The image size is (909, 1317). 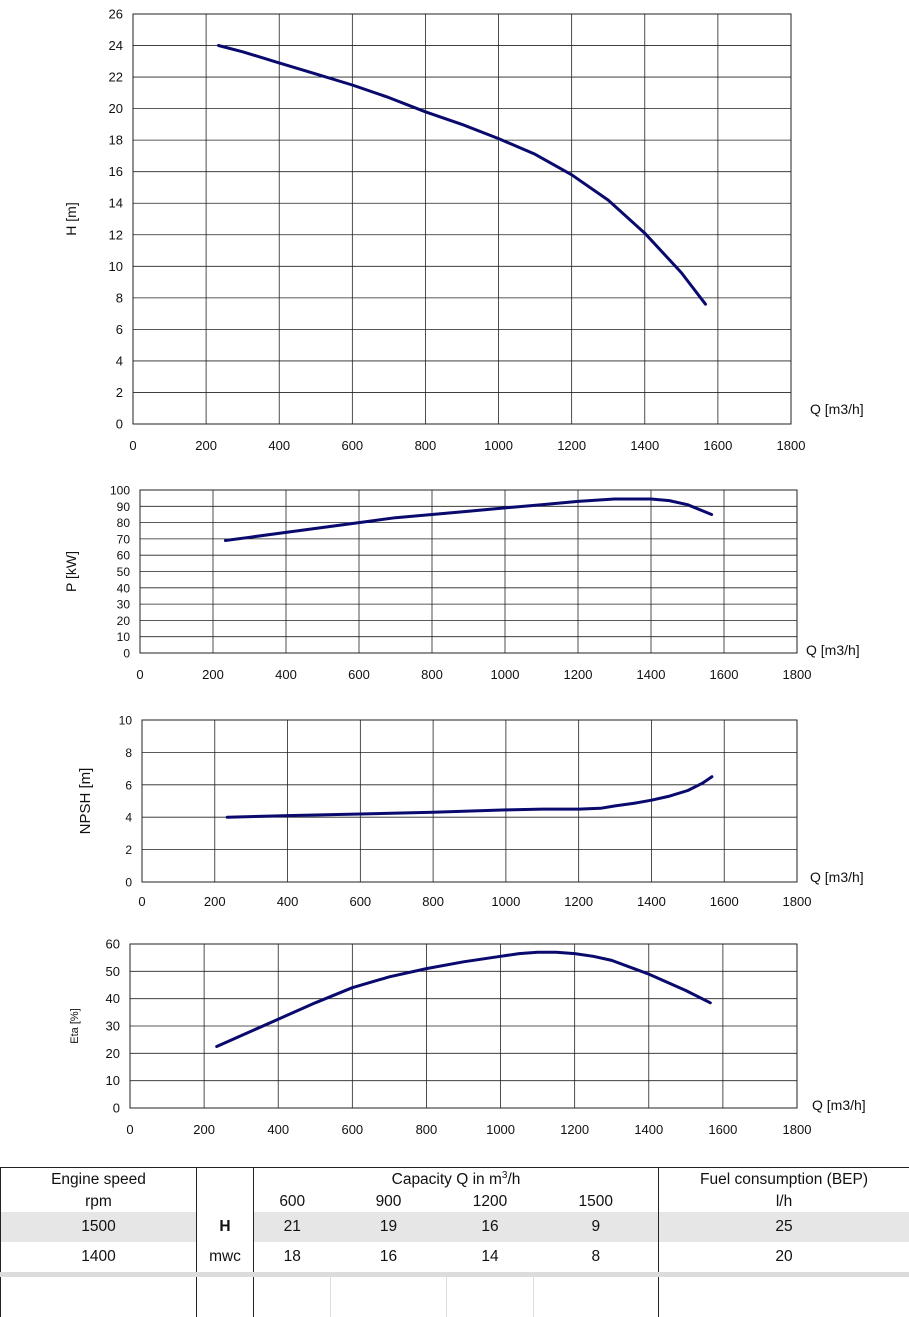 What do you see at coordinates (490, 1258) in the screenshot?
I see `head-cell: 14` at bounding box center [490, 1258].